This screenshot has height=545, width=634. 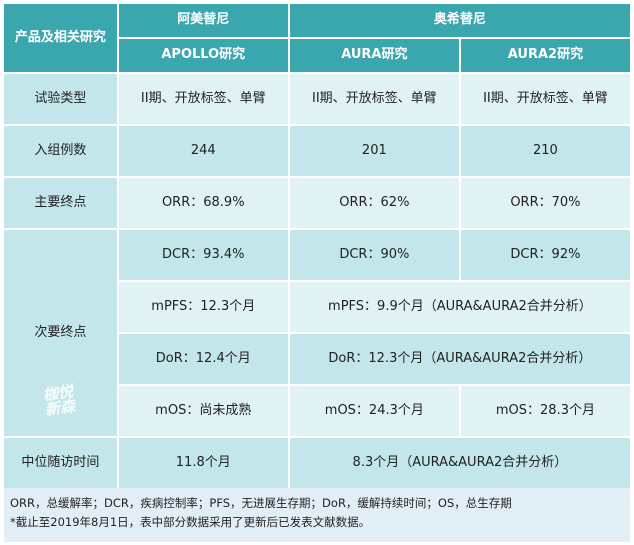 I want to click on mos-aura: mOS：24.3个月, so click(x=374, y=411).